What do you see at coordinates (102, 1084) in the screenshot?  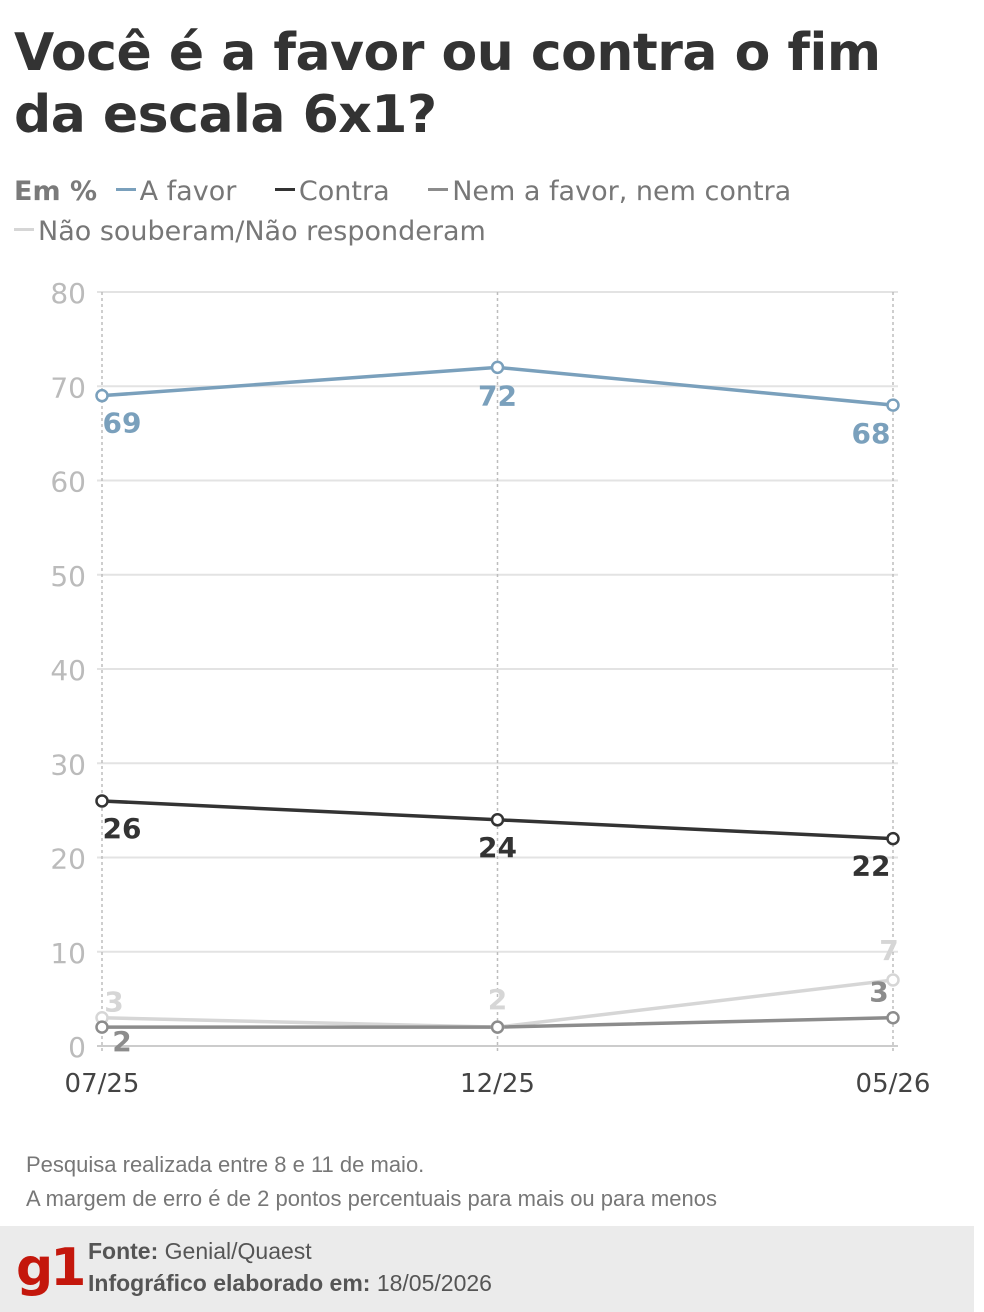 I see `x-tick-label: 07/25` at bounding box center [102, 1084].